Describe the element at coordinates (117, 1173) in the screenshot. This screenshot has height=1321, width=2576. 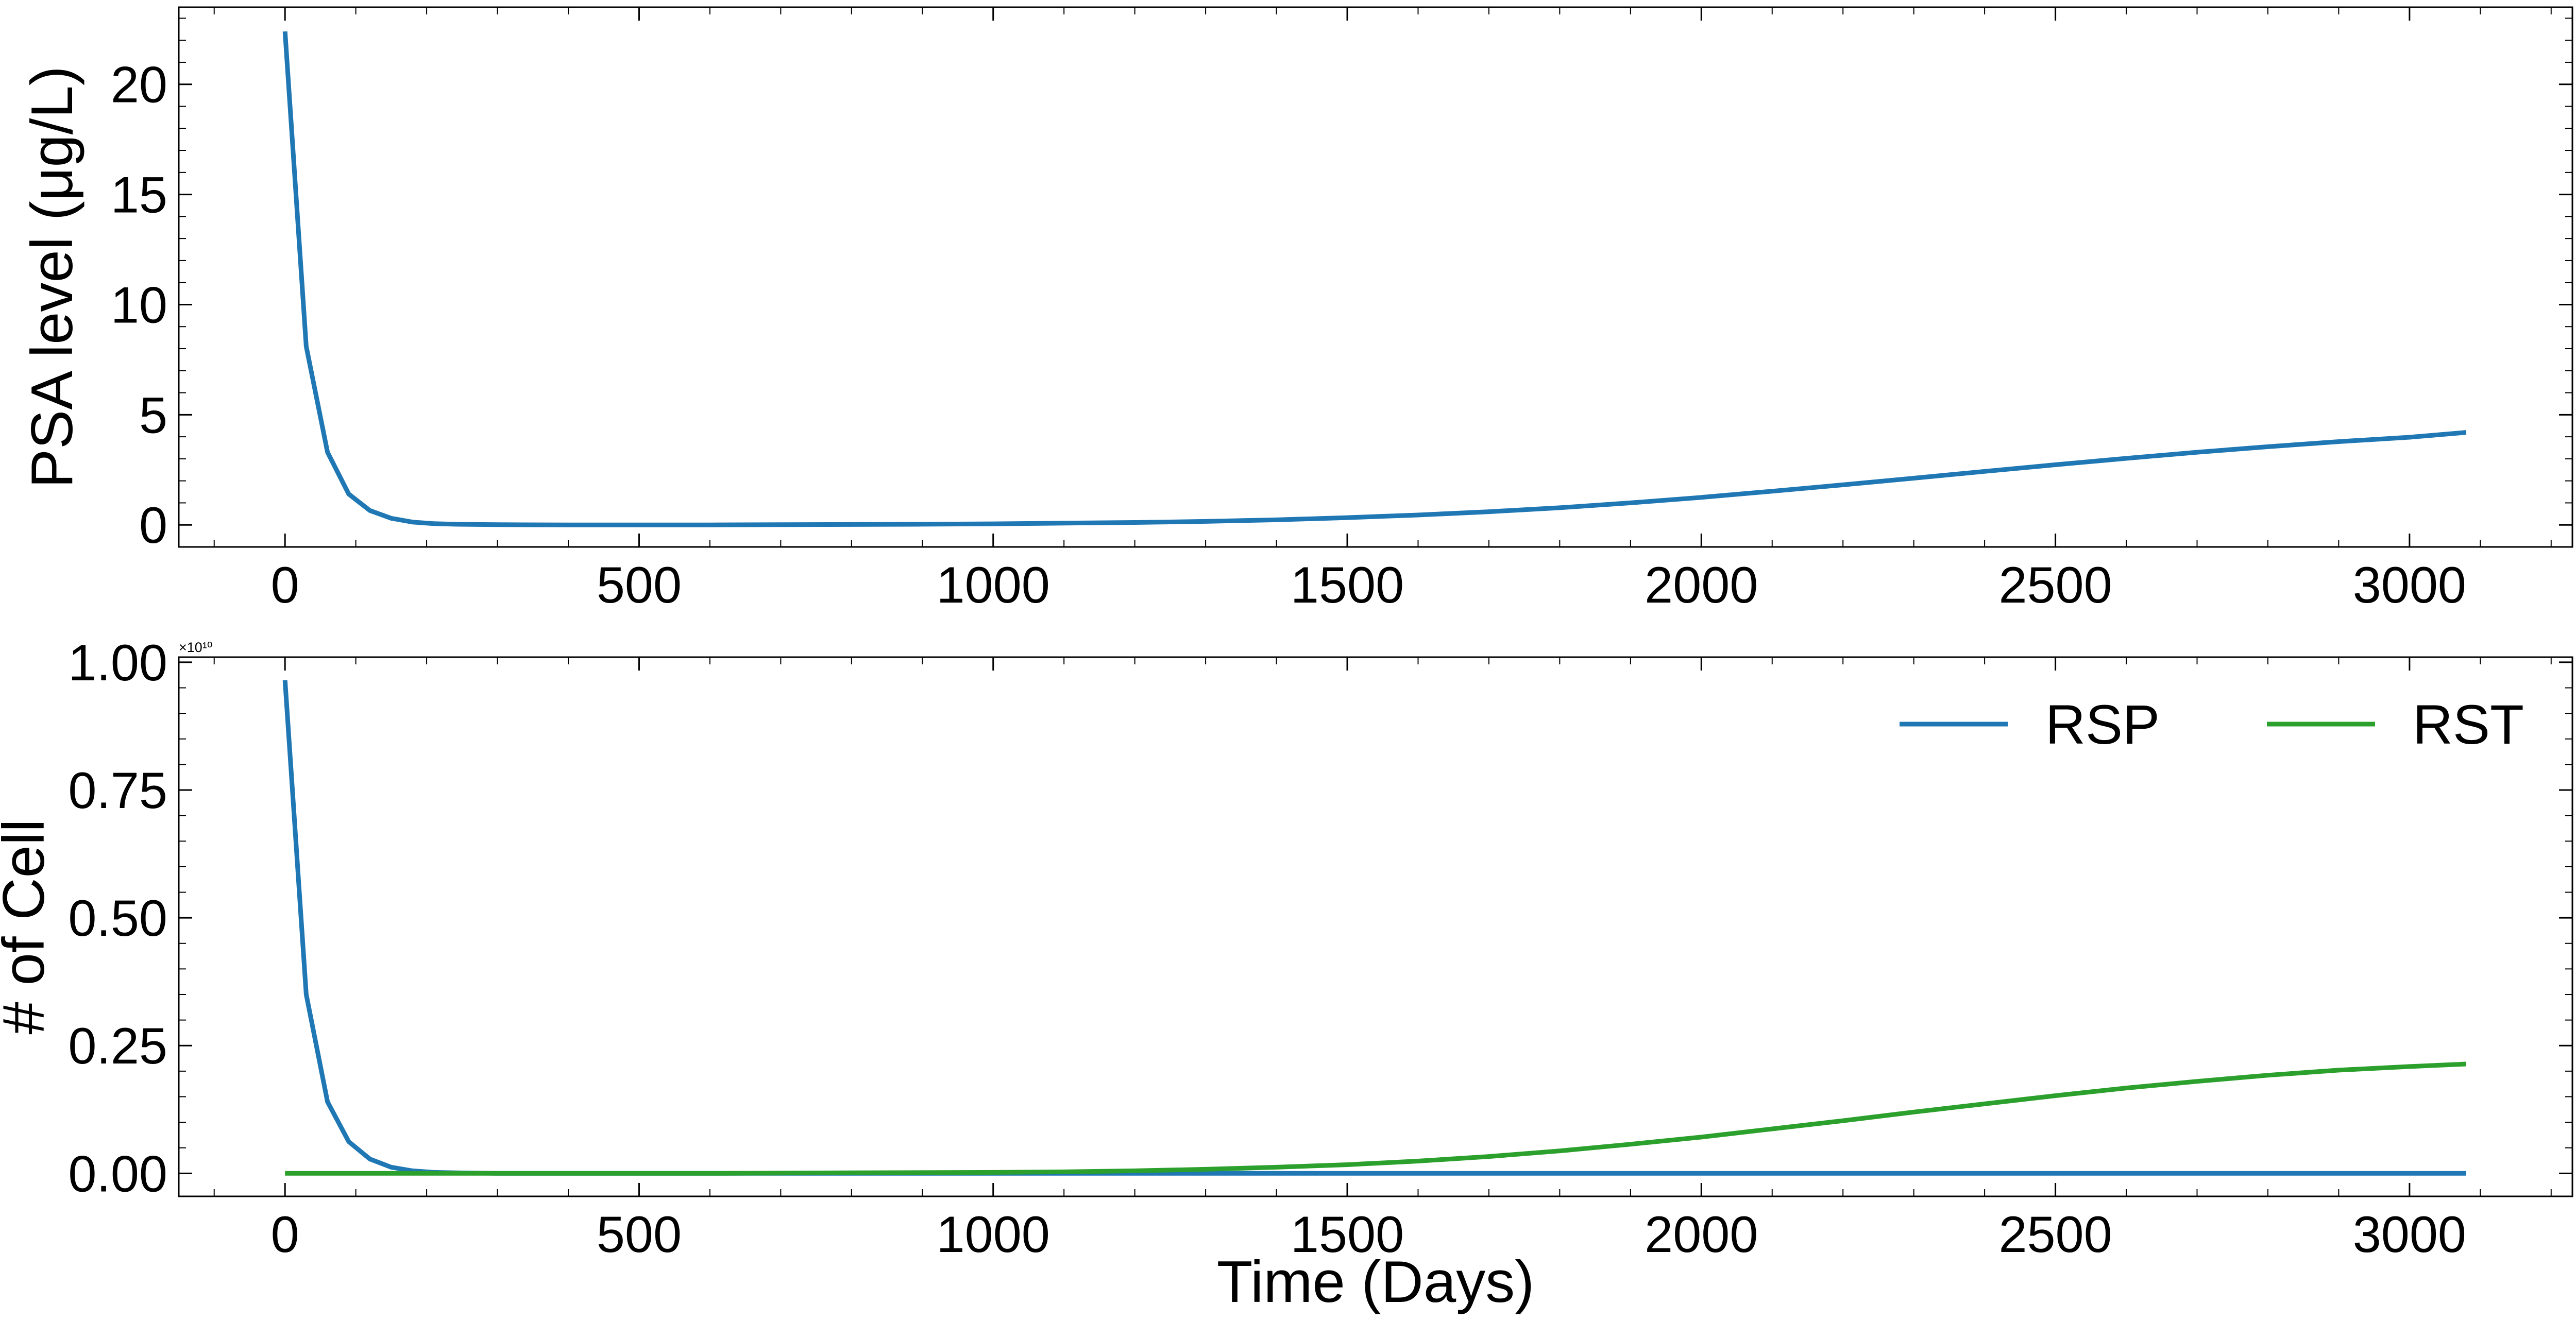
I see `y-tick-label: 0.00` at that location.